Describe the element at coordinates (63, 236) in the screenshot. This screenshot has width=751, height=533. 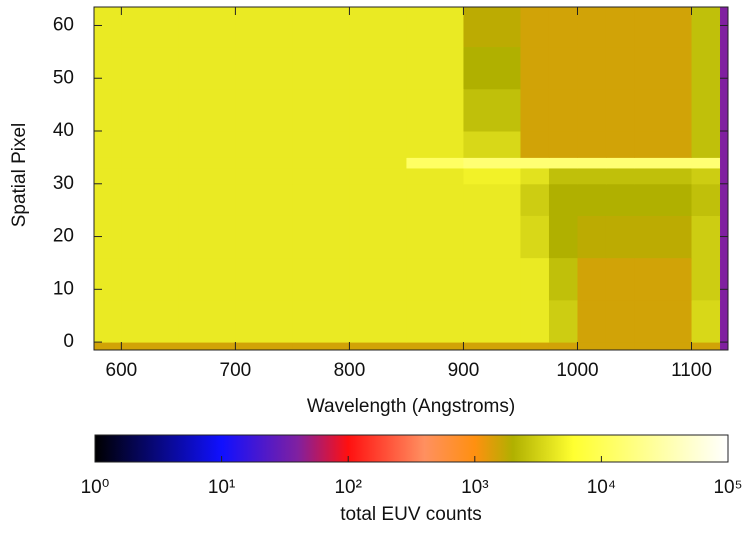
I see `y-tick-label: 20` at that location.